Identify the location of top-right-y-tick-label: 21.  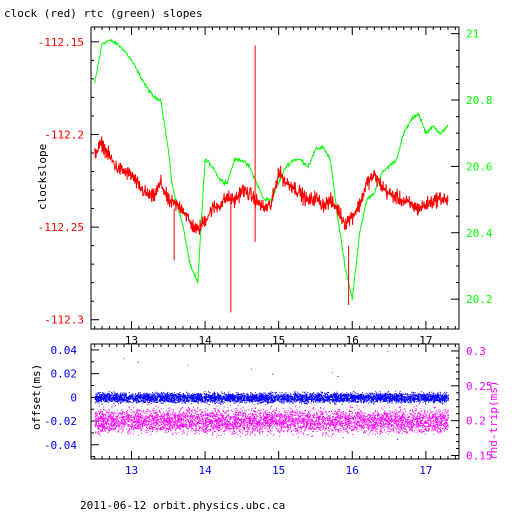
(472, 34).